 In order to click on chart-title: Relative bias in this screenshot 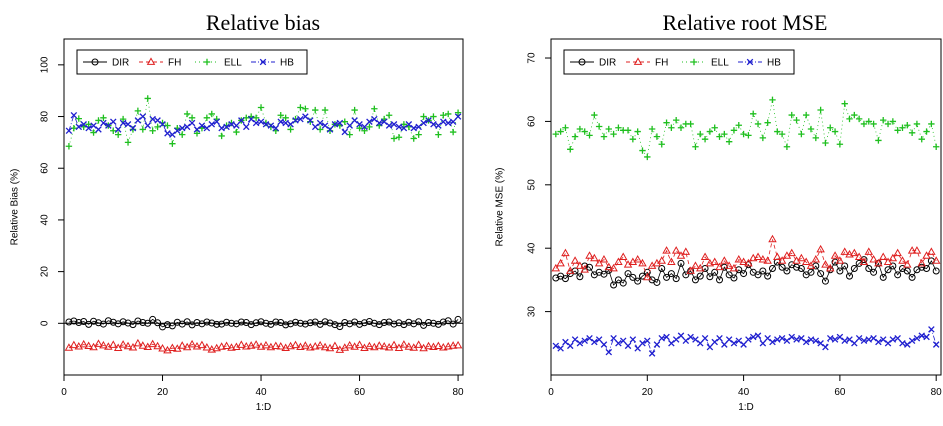, I will do `click(263, 22)`.